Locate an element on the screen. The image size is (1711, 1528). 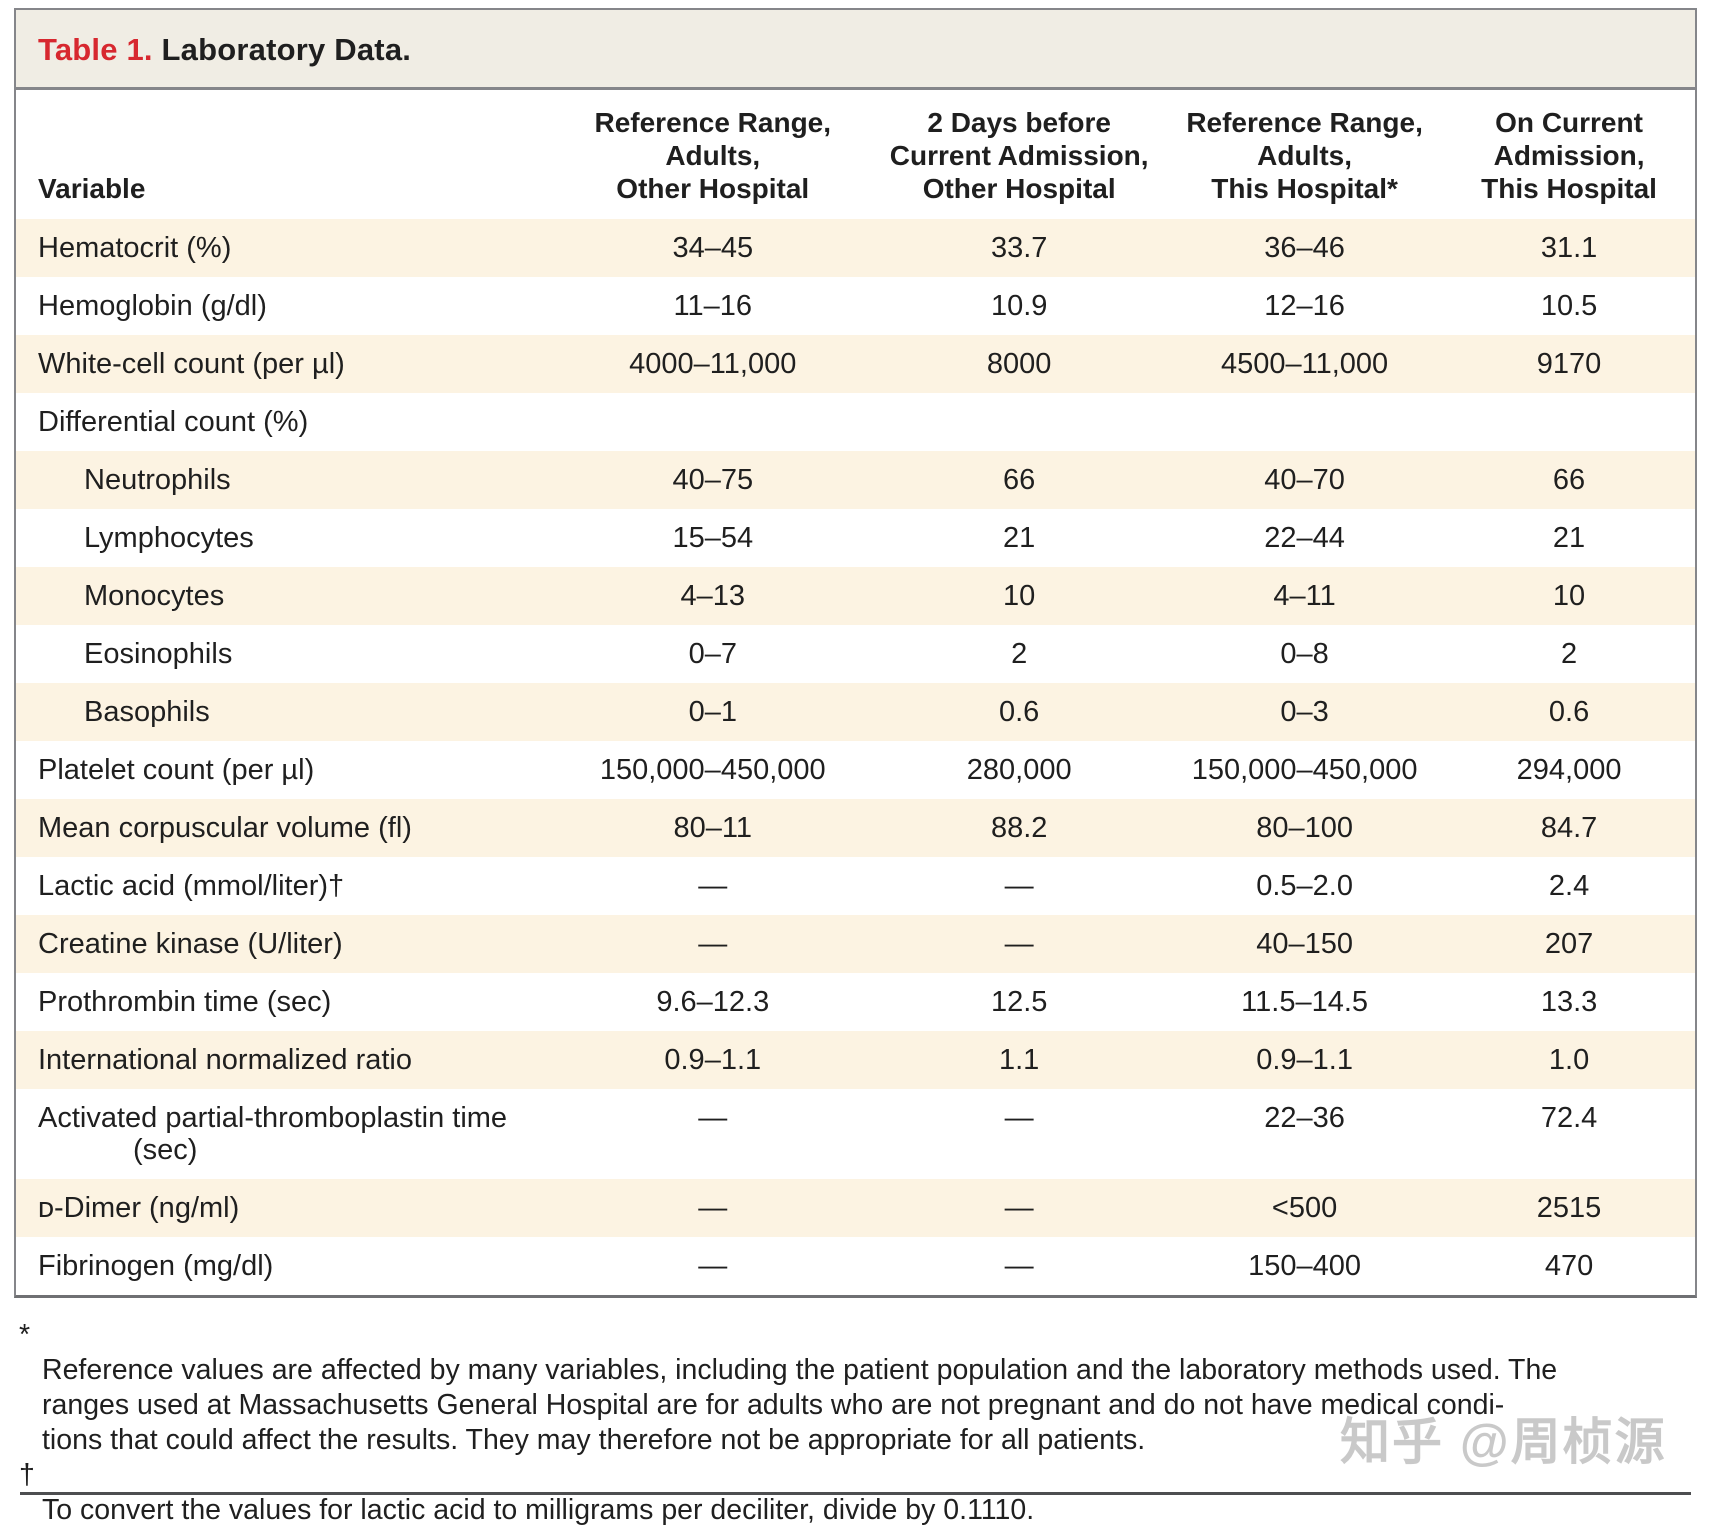
cell-2-days-before: 2 is located at coordinates (1019, 654).